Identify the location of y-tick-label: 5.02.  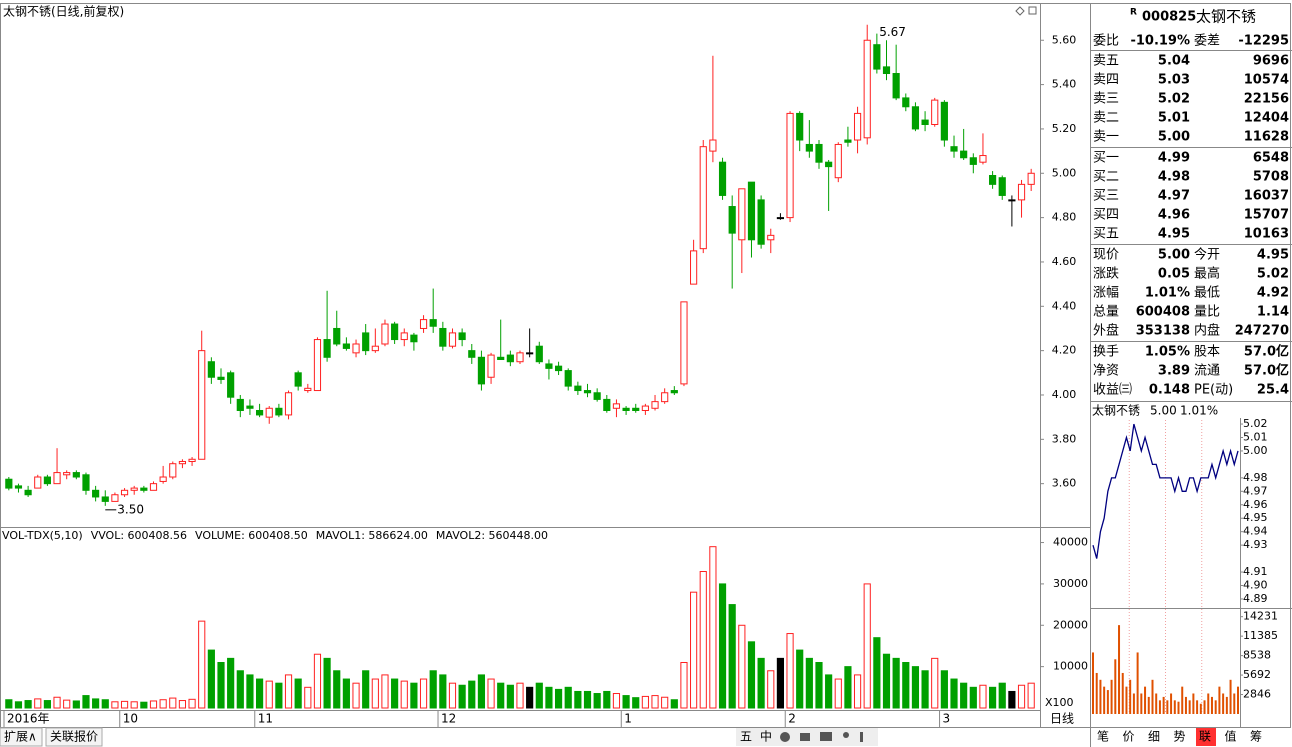
(1255, 423).